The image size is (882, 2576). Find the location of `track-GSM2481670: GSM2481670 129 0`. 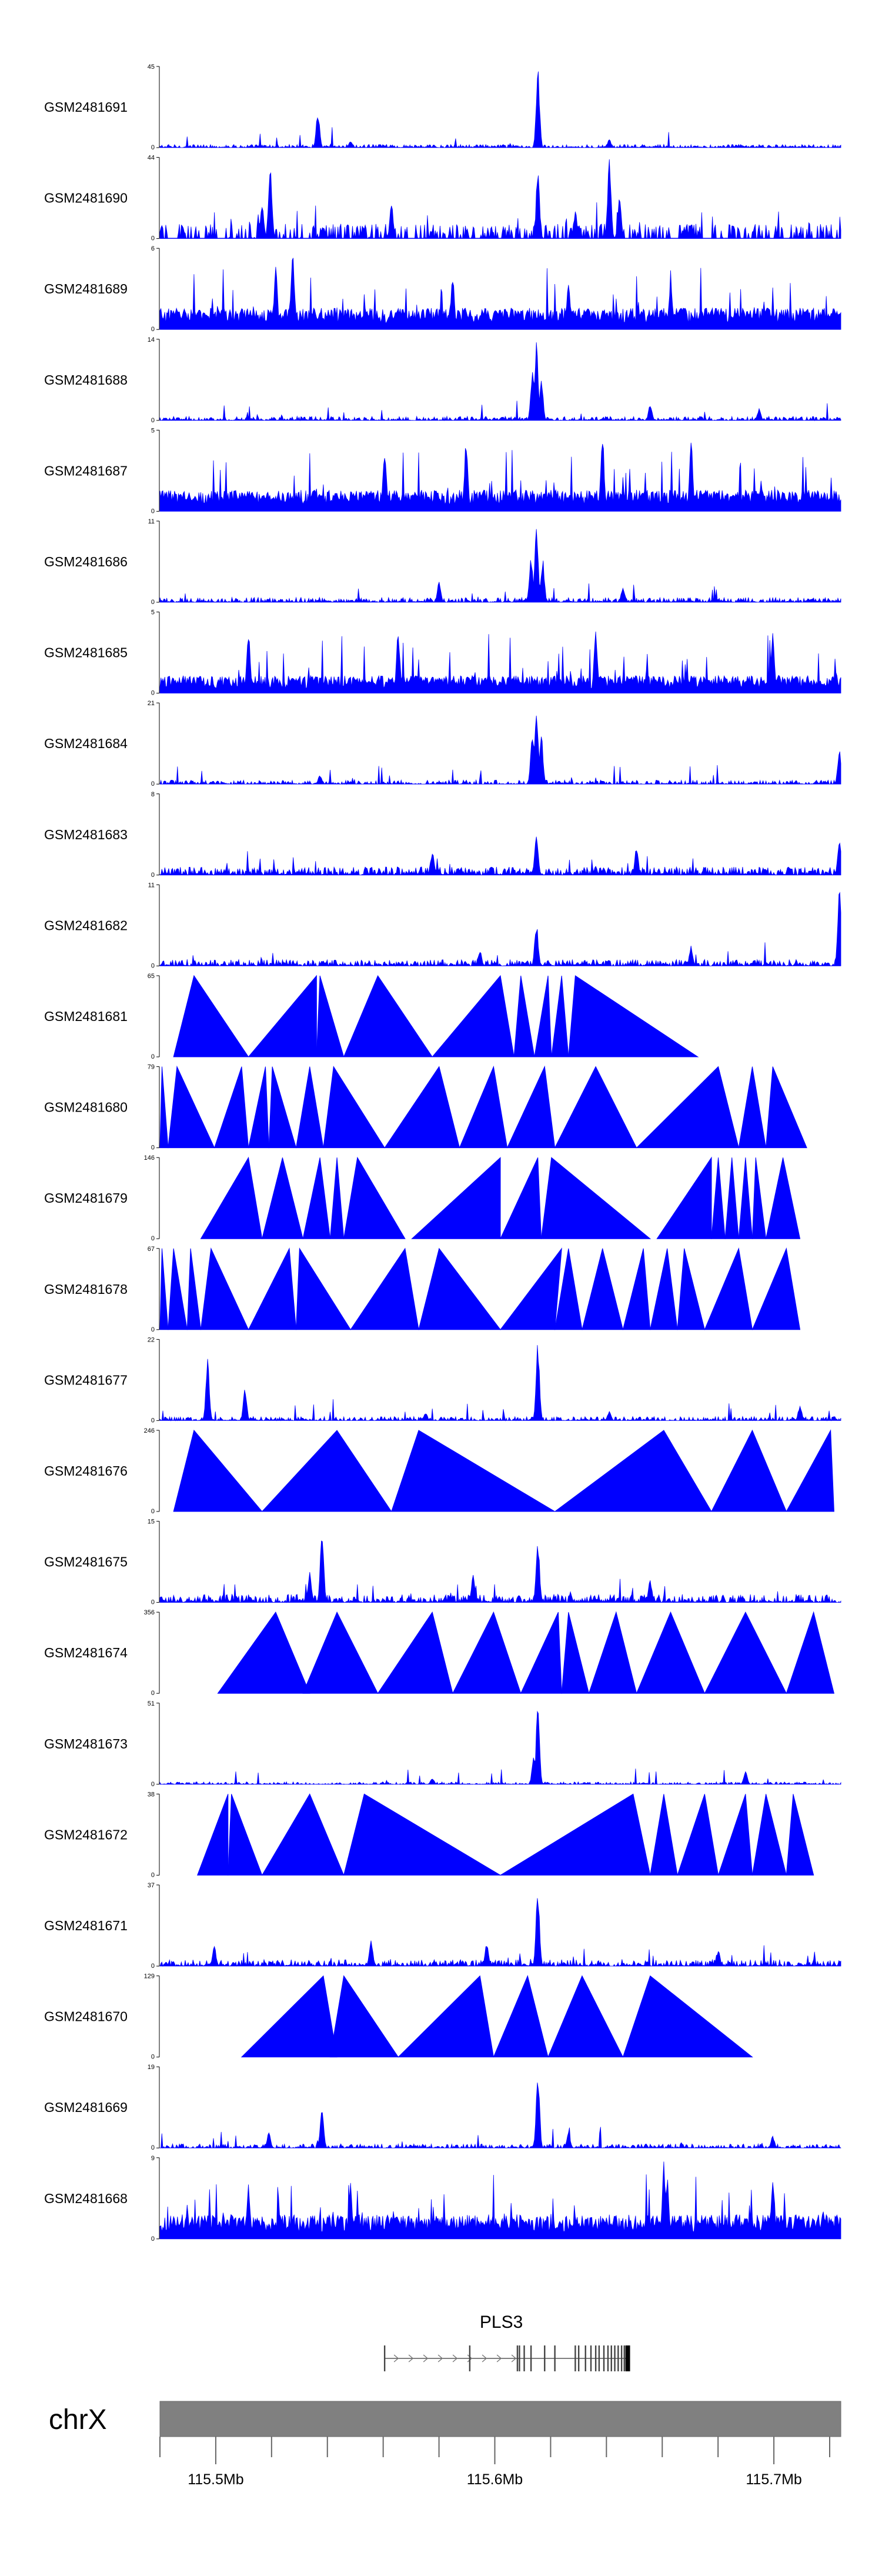

track-GSM2481670: GSM2481670 129 0 is located at coordinates (398, 2017).